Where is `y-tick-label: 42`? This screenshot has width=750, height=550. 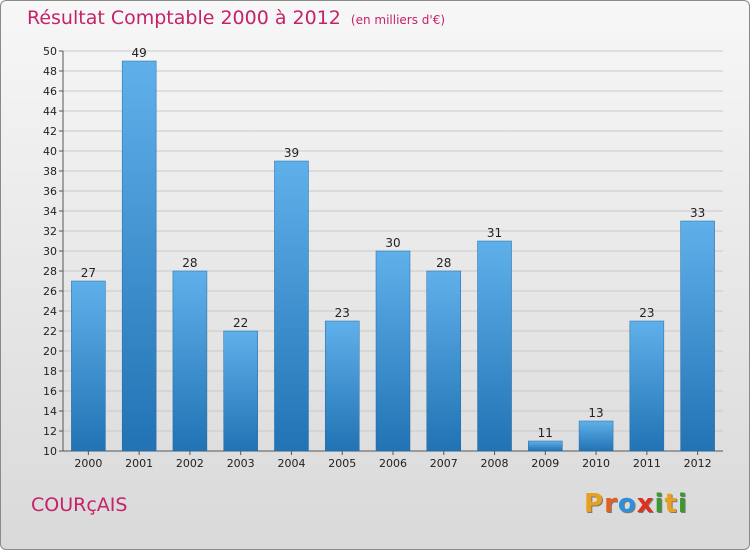
y-tick-label: 42 is located at coordinates (50, 131).